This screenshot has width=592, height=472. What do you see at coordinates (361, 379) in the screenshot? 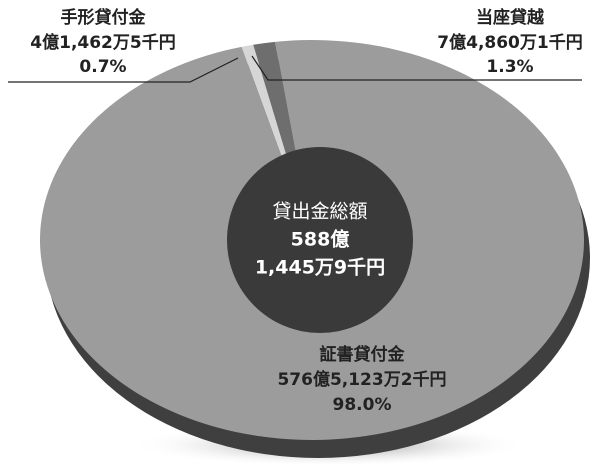
I see `label-amount: 576億5,123万2千円` at bounding box center [361, 379].